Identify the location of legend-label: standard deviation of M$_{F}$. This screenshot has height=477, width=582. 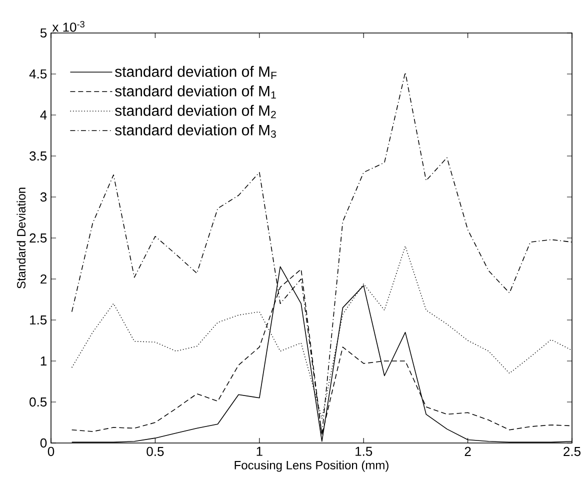
(196, 73).